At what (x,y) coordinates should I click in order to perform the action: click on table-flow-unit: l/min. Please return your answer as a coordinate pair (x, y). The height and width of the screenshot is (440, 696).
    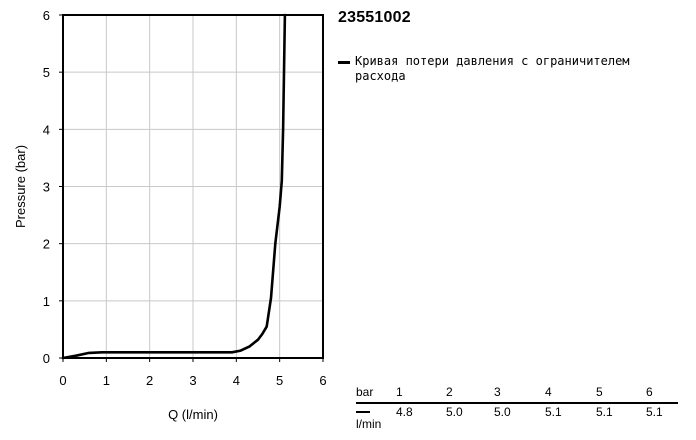
    Looking at the image, I should click on (369, 424).